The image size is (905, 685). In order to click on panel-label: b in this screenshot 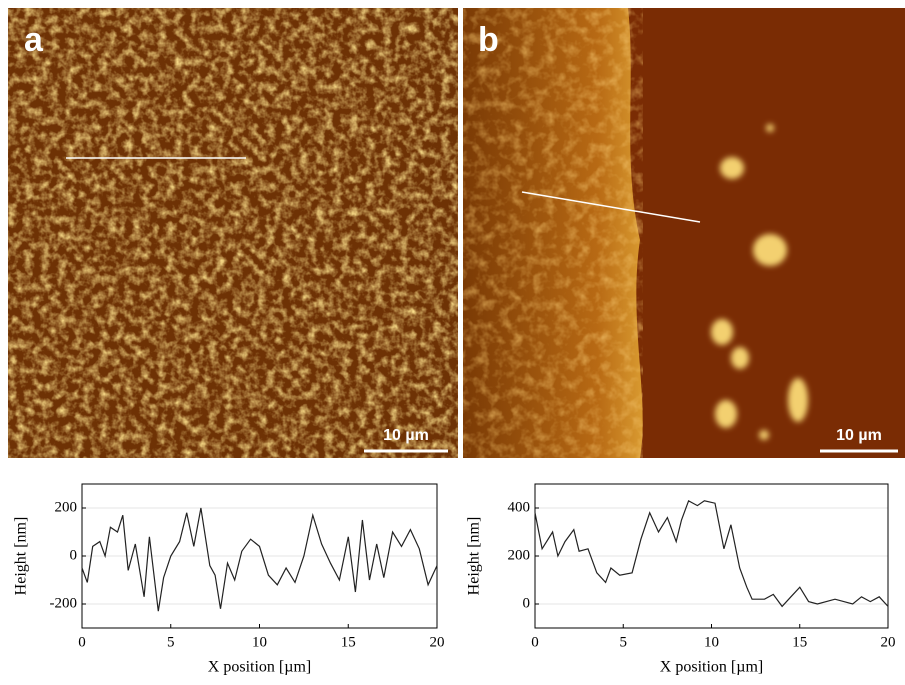, I will do `click(488, 40)`.